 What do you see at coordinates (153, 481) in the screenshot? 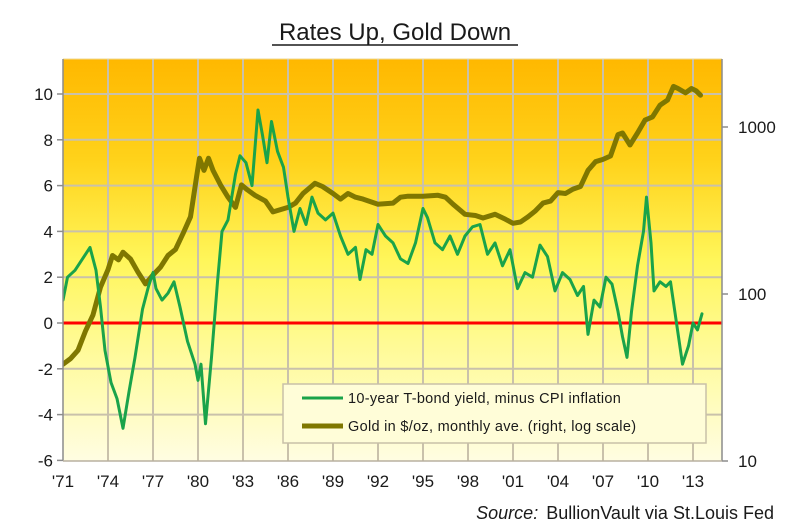
I see `x-tick-label: '77` at bounding box center [153, 481].